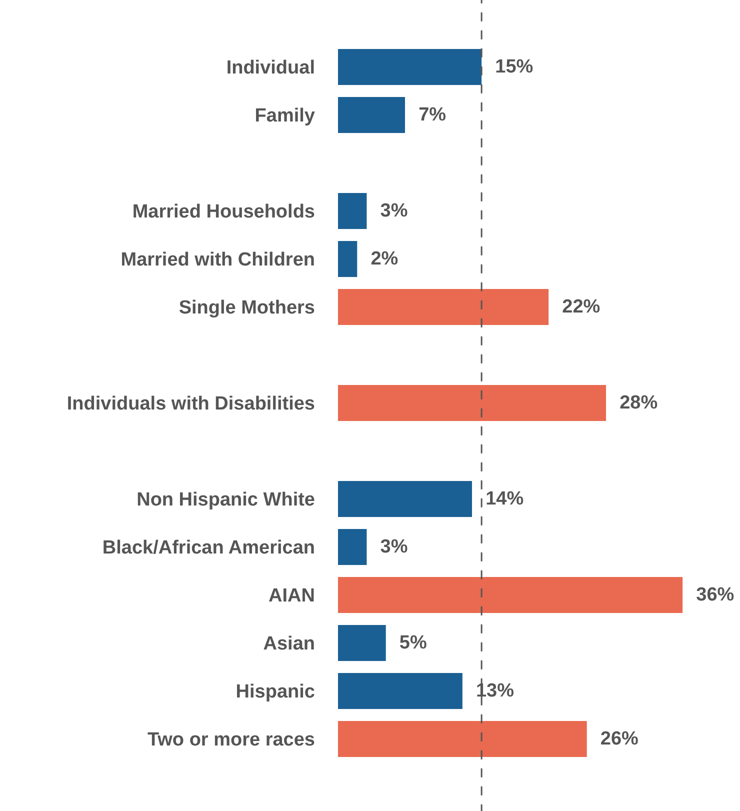 This screenshot has height=811, width=740. I want to click on data-label: 26%, so click(619, 739).